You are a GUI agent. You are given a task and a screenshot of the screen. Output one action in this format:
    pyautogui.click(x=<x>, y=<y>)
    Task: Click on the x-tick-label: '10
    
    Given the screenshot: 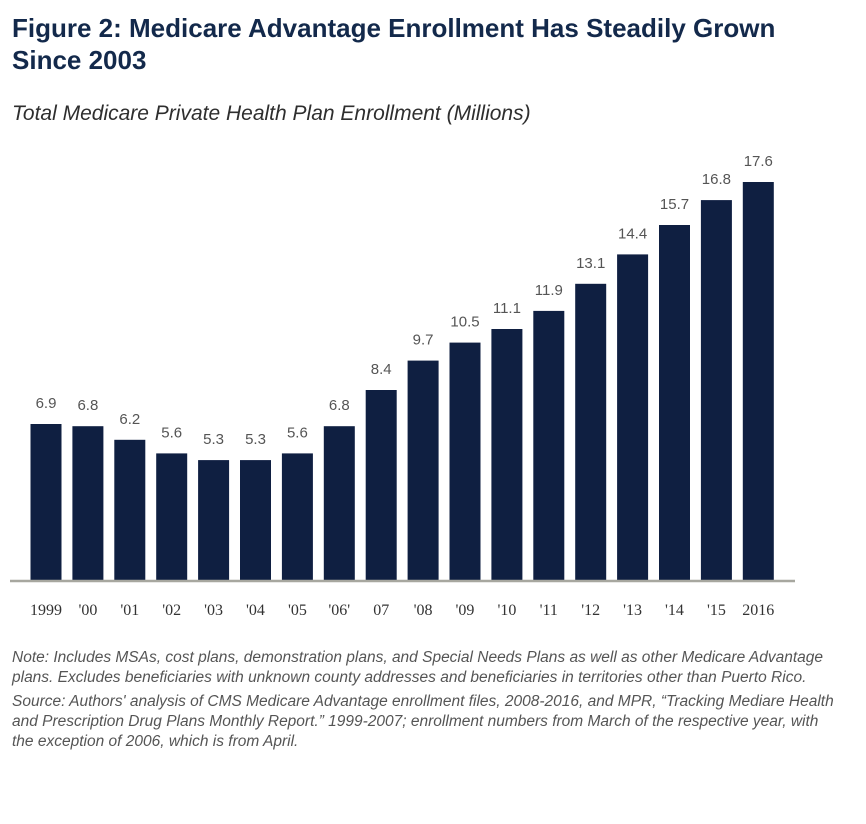 What is the action you would take?
    pyautogui.click(x=506, y=610)
    